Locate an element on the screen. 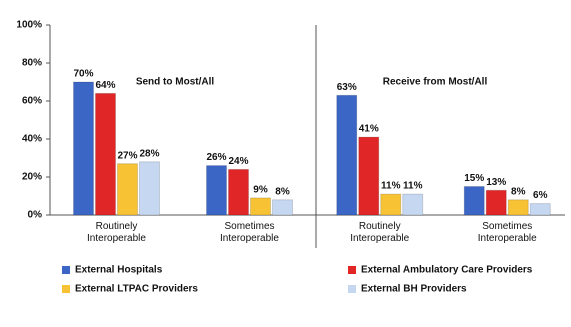 This screenshot has height=327, width=571. data-label: 26% is located at coordinates (216, 157).